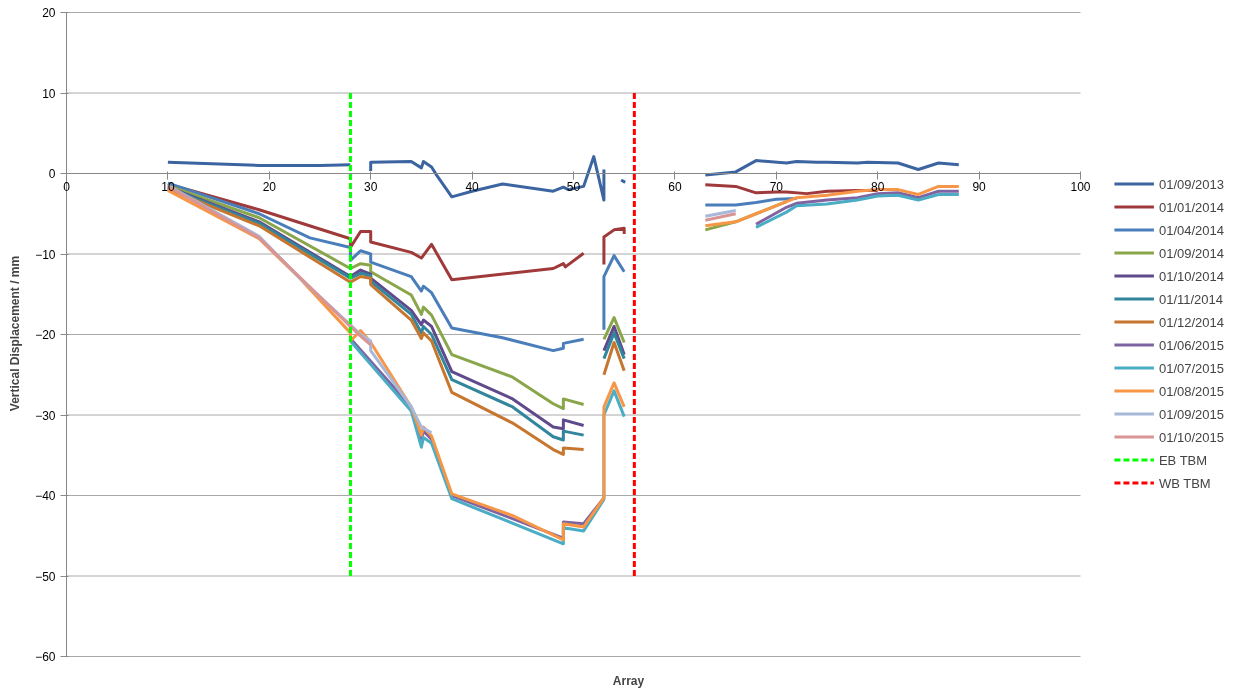 This screenshot has width=1246, height=693. I want to click on legend-label: EB TBM, so click(1183, 459).